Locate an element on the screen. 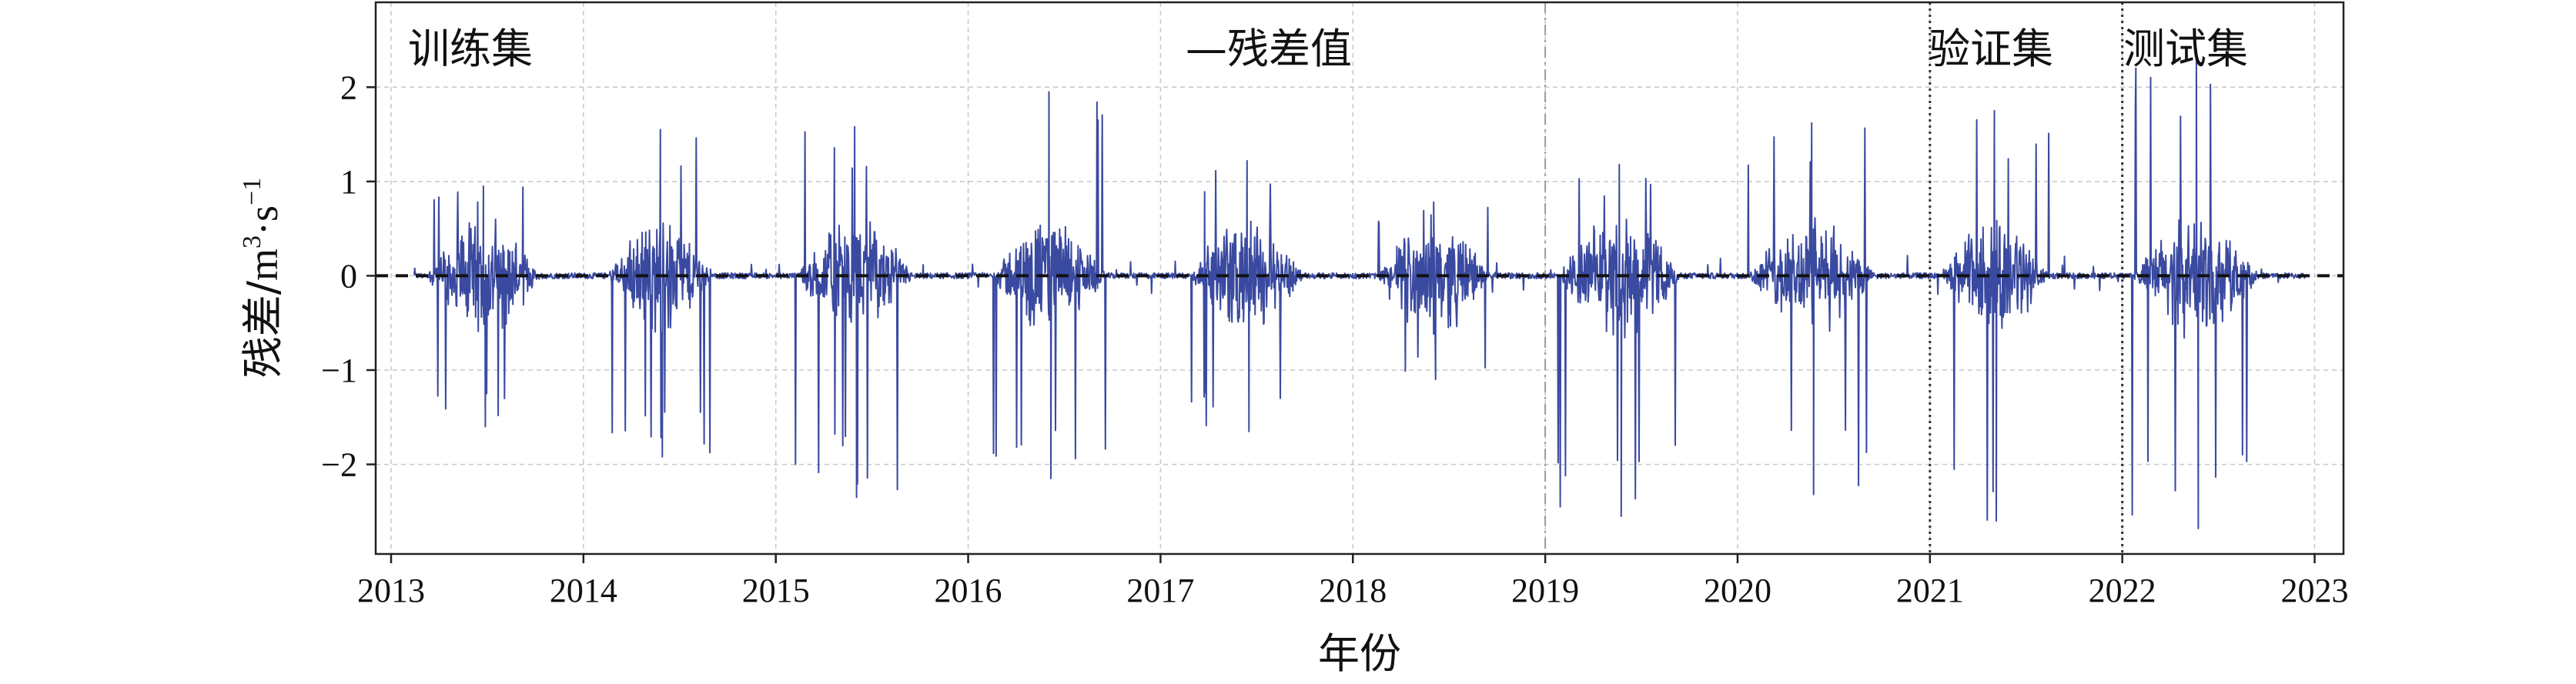 The height and width of the screenshot is (684, 2576). x-tick-label: 2023 is located at coordinates (2315, 591).